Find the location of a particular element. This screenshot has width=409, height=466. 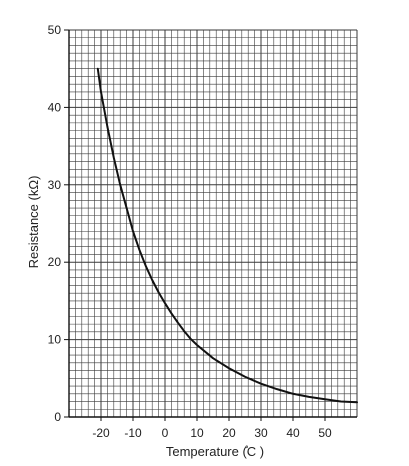

y-tick-label: 40 is located at coordinates (55, 107).